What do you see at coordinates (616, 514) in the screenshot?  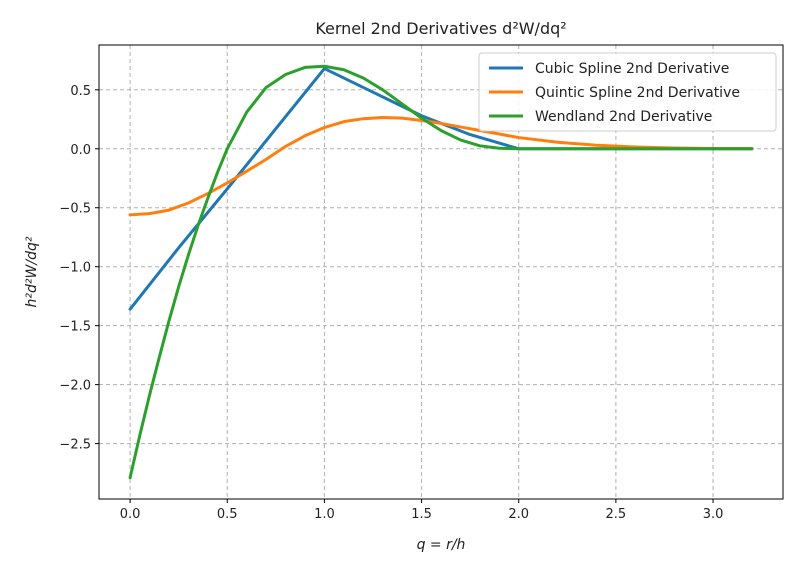 I see `x-tick-label: 2.5` at bounding box center [616, 514].